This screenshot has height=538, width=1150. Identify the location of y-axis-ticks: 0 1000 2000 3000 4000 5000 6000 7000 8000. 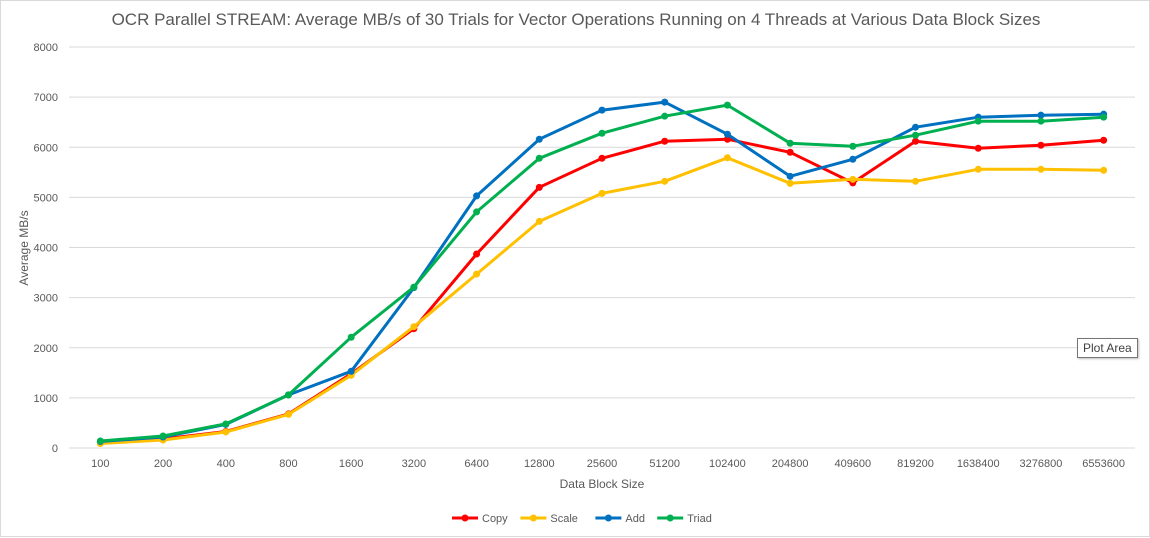
(46, 248).